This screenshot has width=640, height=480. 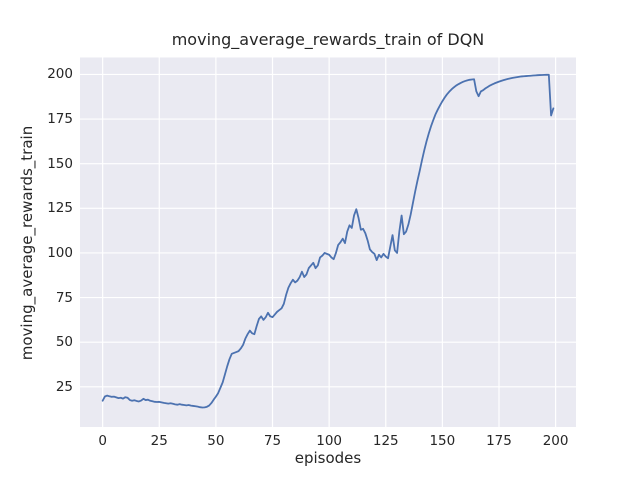 What do you see at coordinates (555, 441) in the screenshot?
I see `x-tick-label: 200` at bounding box center [555, 441].